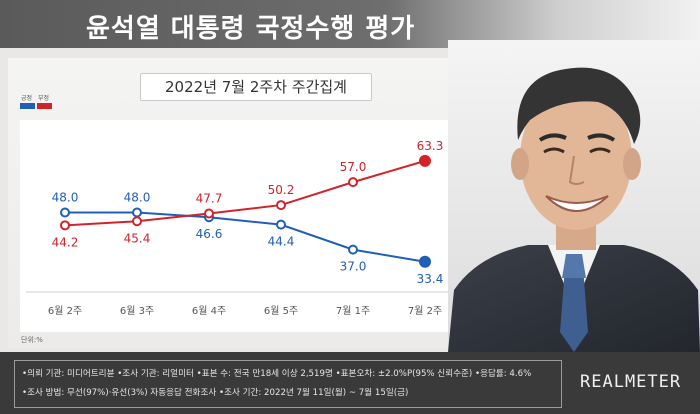 The width and height of the screenshot is (700, 414). What do you see at coordinates (430, 146) in the screenshot?
I see `data-label: 63.3` at bounding box center [430, 146].